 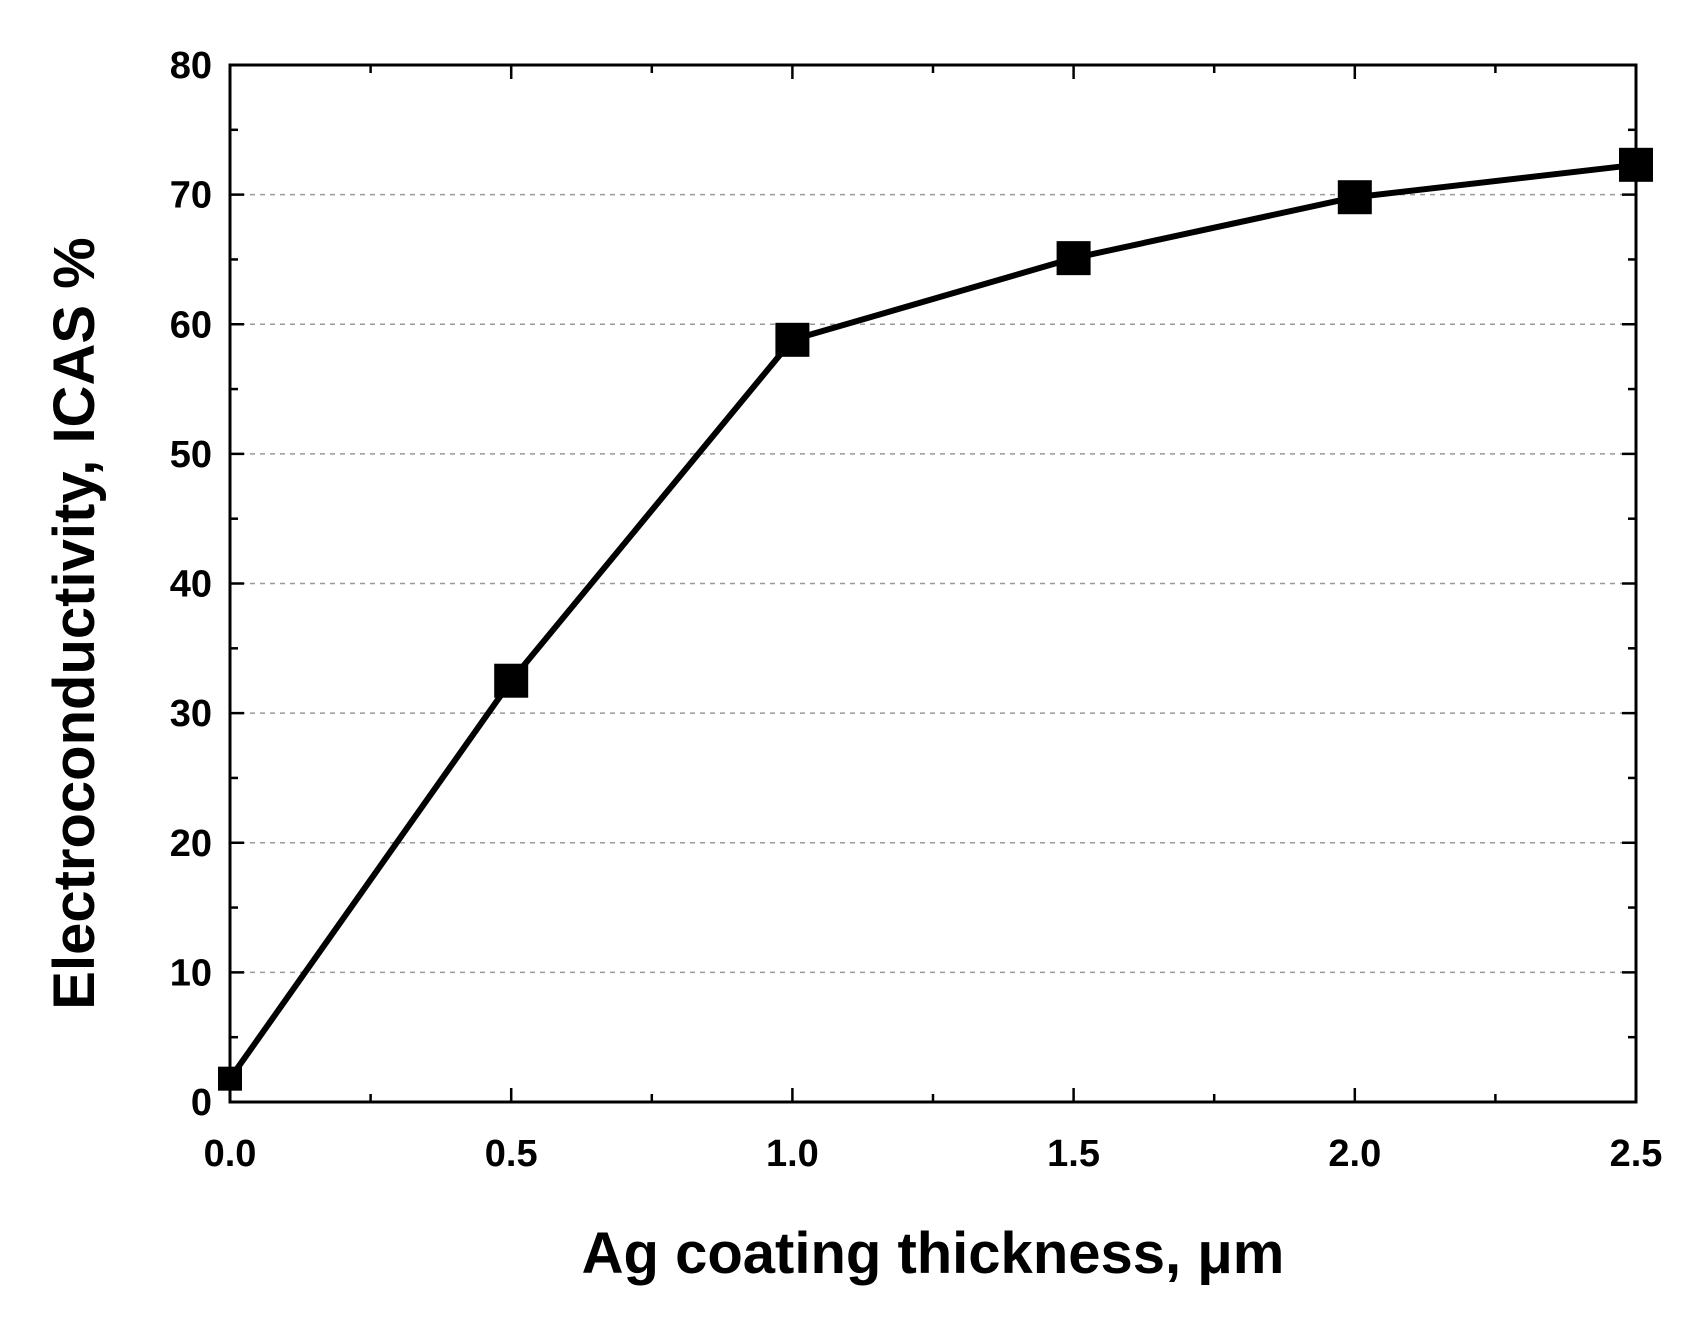 I want to click on y-tick-label-0: 0, so click(x=201, y=1103).